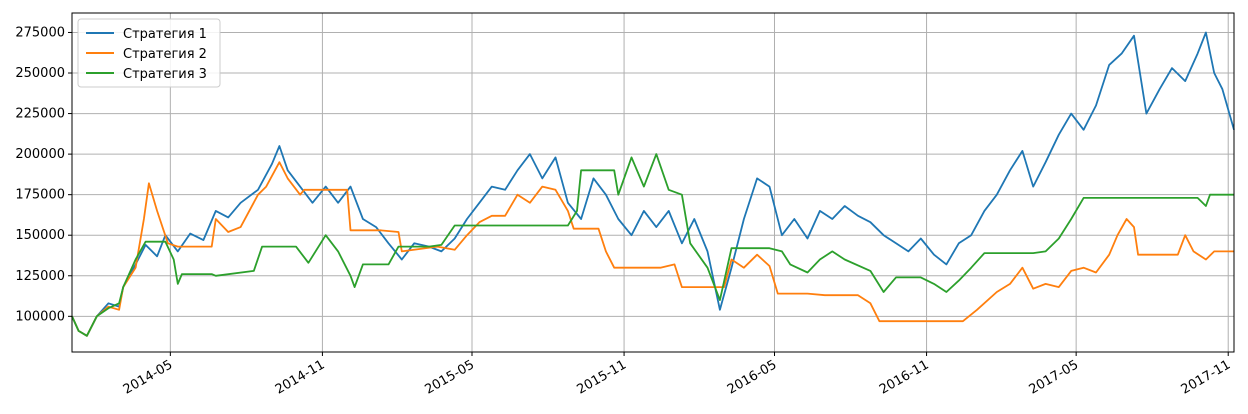  What do you see at coordinates (40, 316) in the screenshot?
I see `y-tick-label: 100000` at bounding box center [40, 316].